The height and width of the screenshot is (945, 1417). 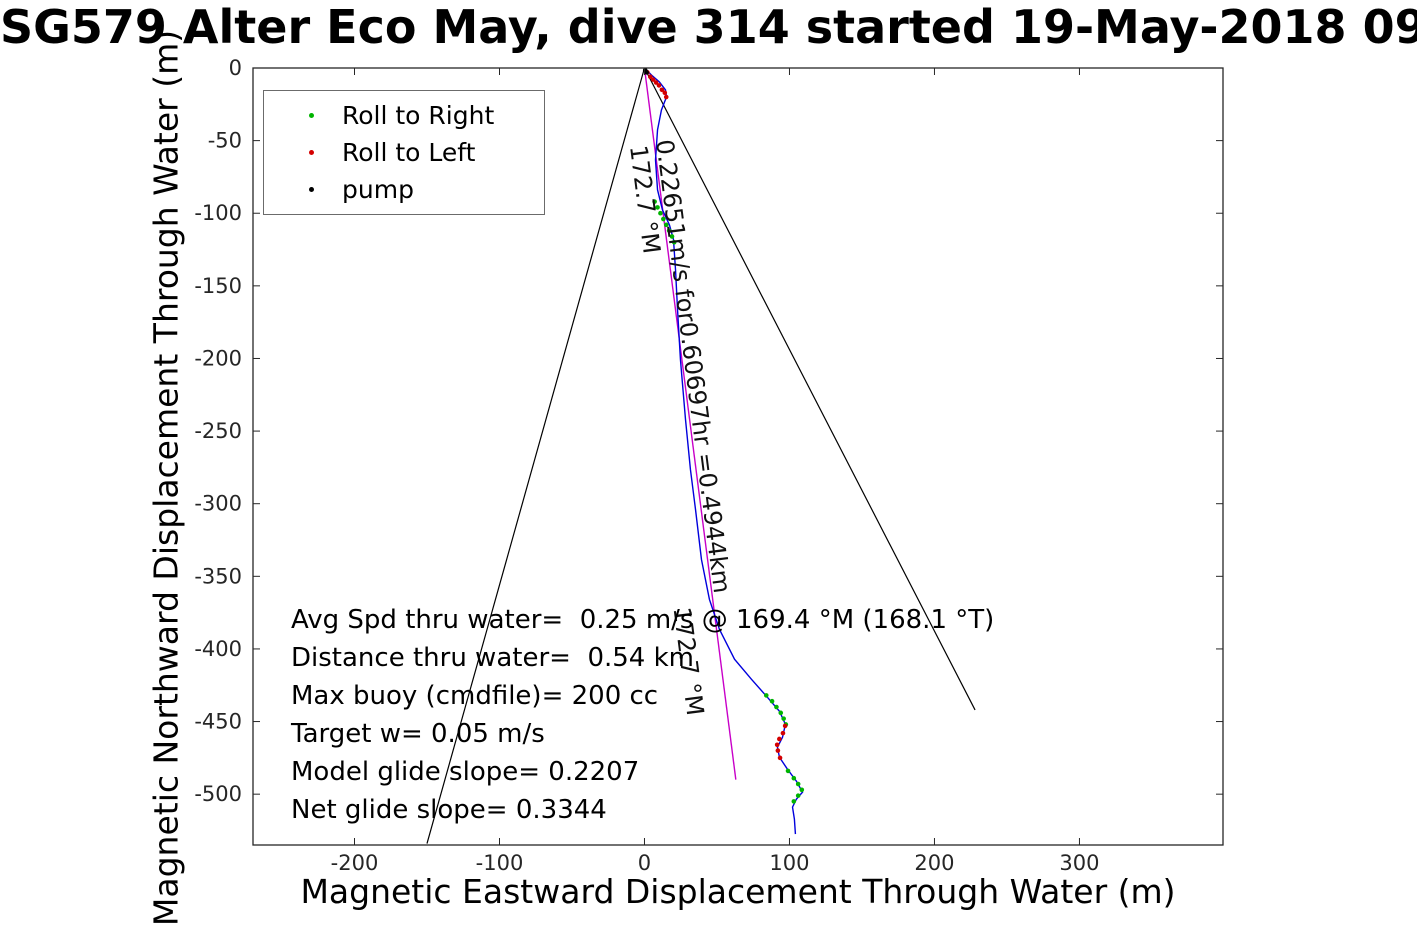 I want to click on pump-markers-point, so click(x=646, y=72).